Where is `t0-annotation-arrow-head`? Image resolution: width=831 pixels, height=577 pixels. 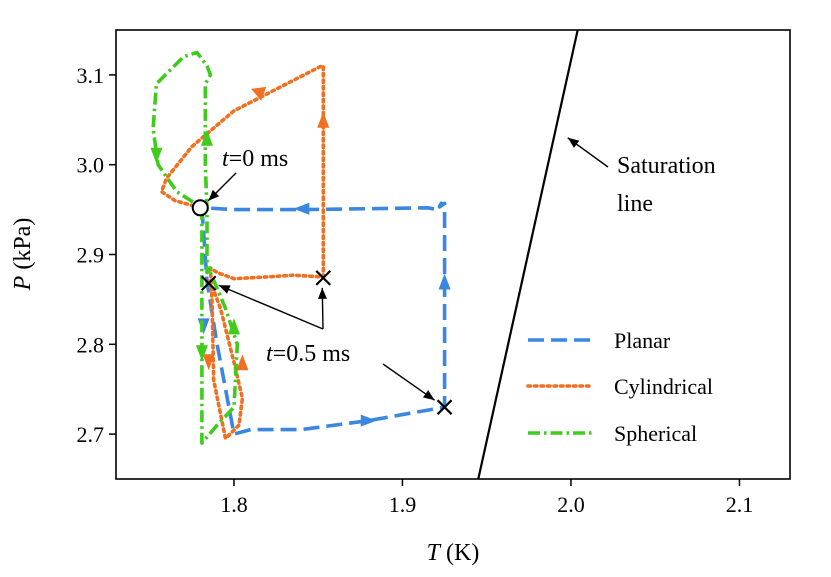 t0-annotation-arrow-head is located at coordinates (214, 195).